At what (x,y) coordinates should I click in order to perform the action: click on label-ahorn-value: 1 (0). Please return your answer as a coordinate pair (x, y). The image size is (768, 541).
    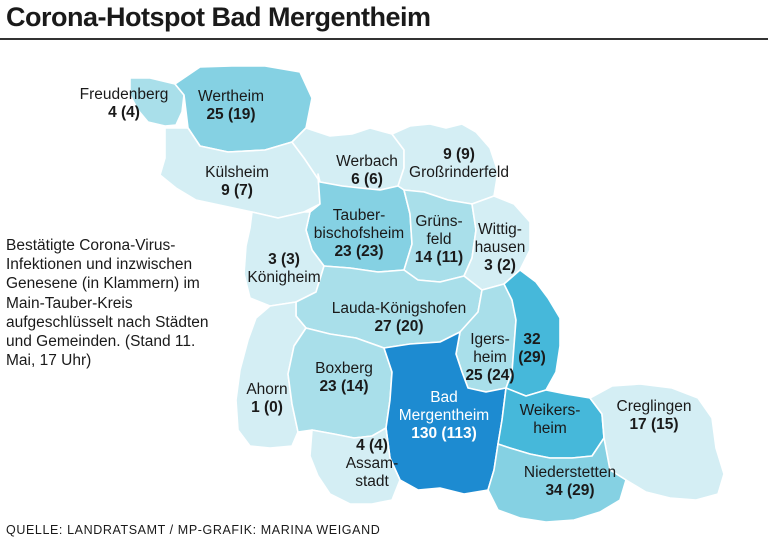
    Looking at the image, I should click on (267, 407).